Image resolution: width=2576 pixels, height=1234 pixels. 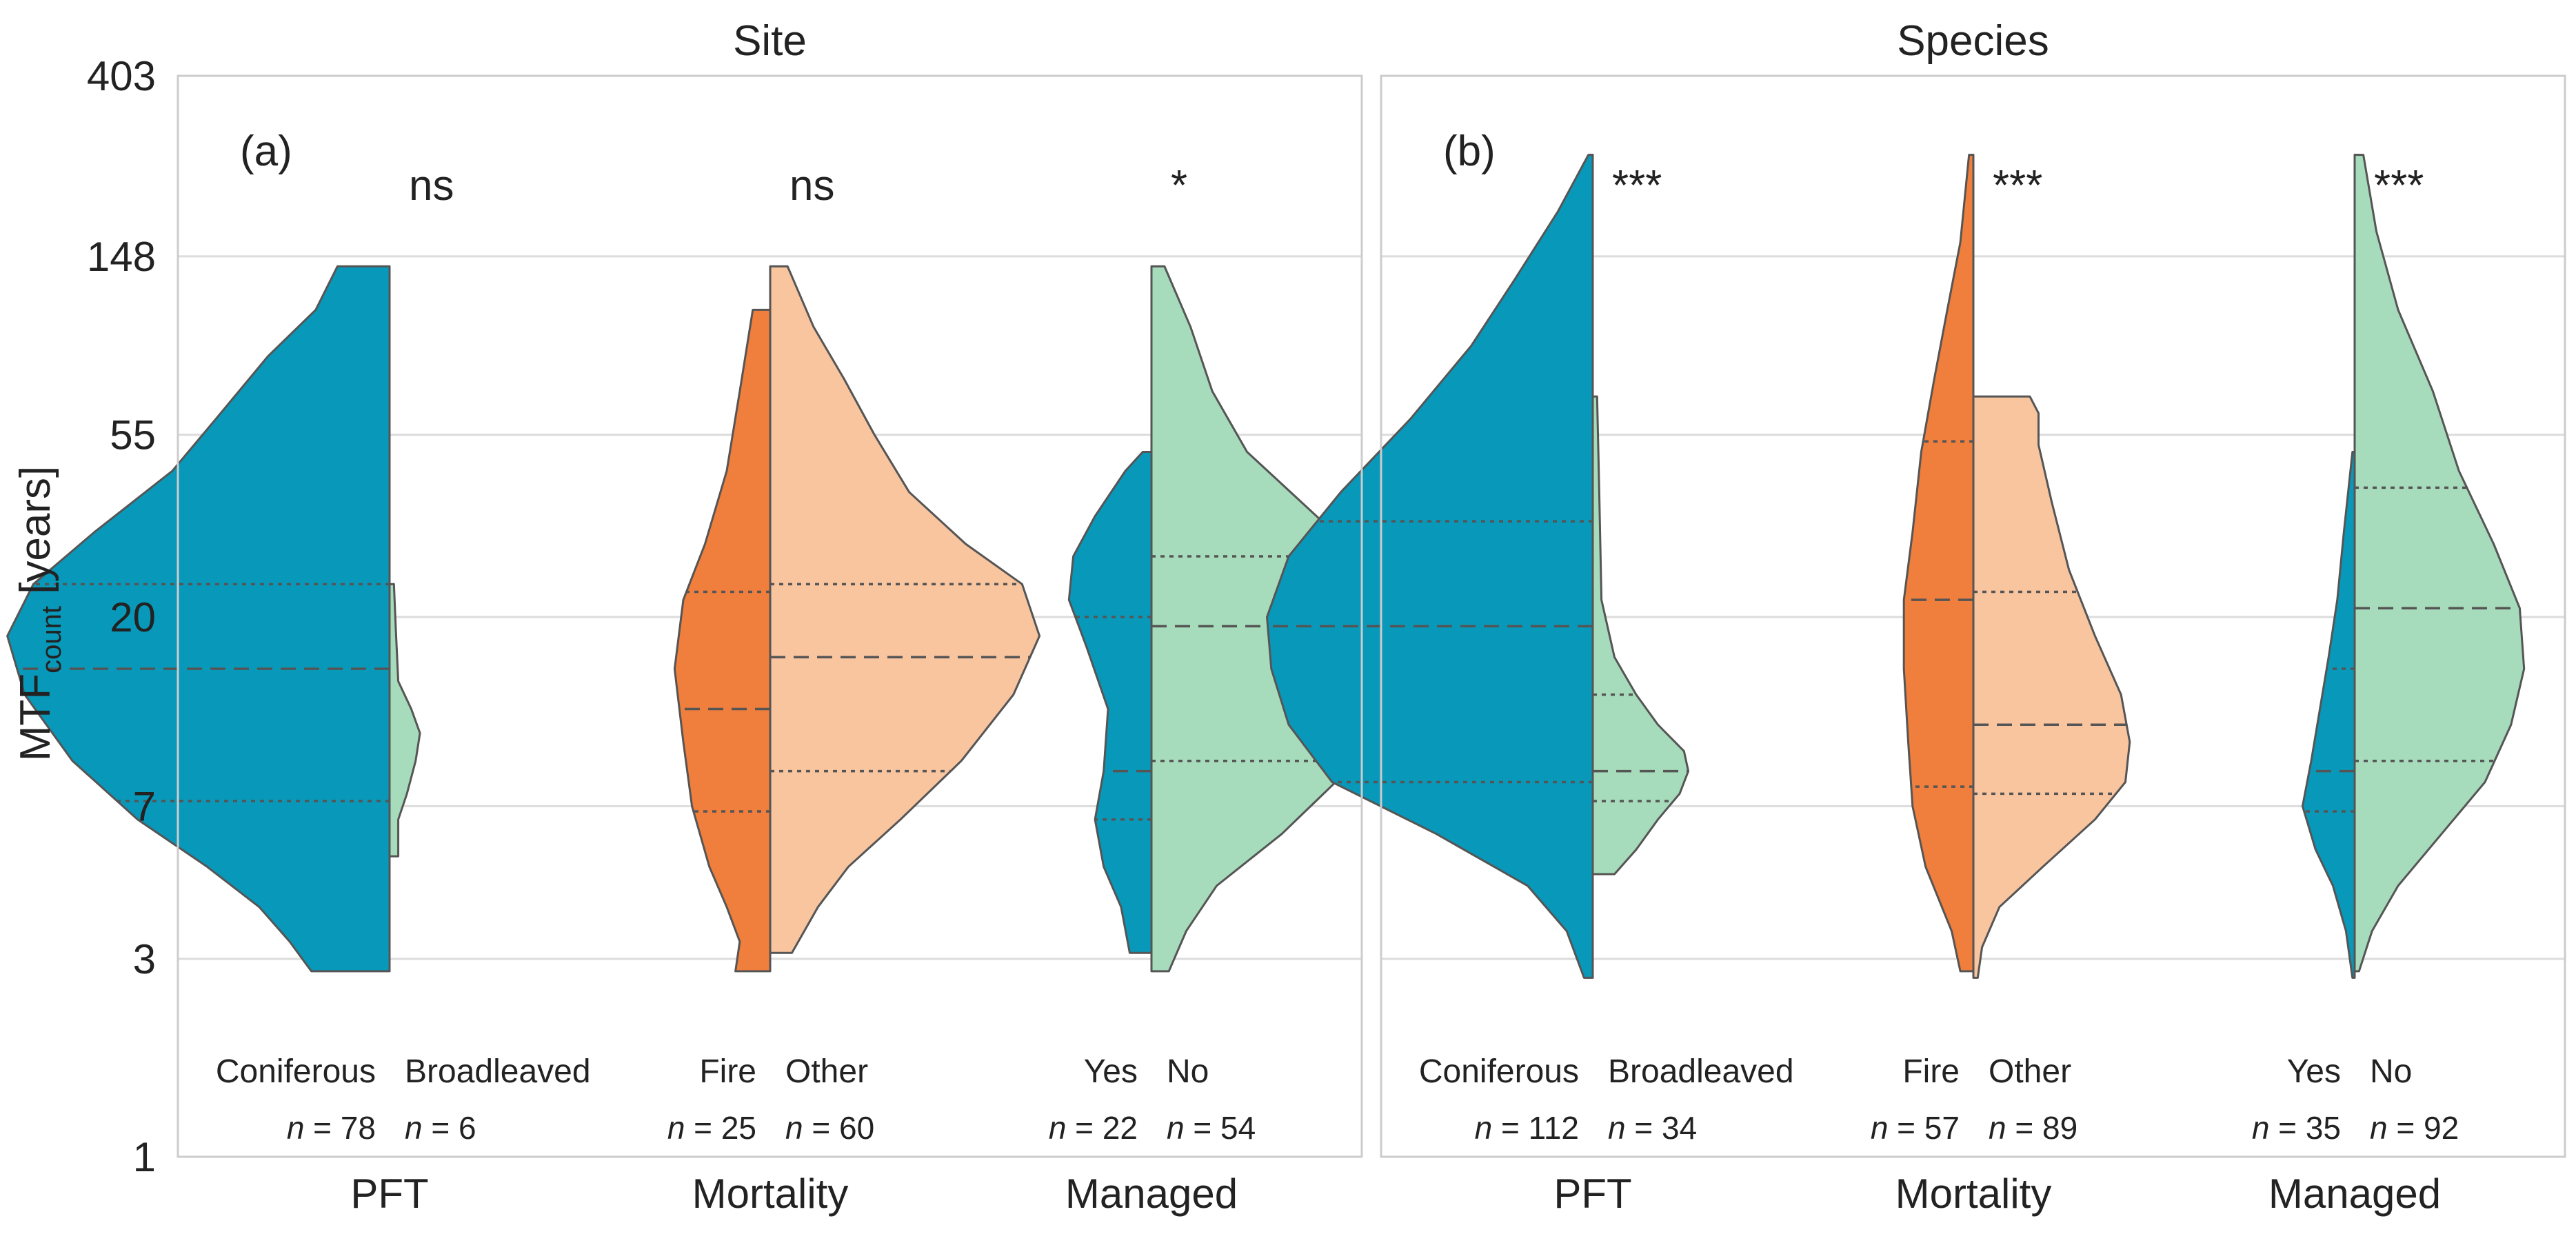 I want to click on panel-2-mortality-right-n: n = 89, so click(x=2033, y=1128).